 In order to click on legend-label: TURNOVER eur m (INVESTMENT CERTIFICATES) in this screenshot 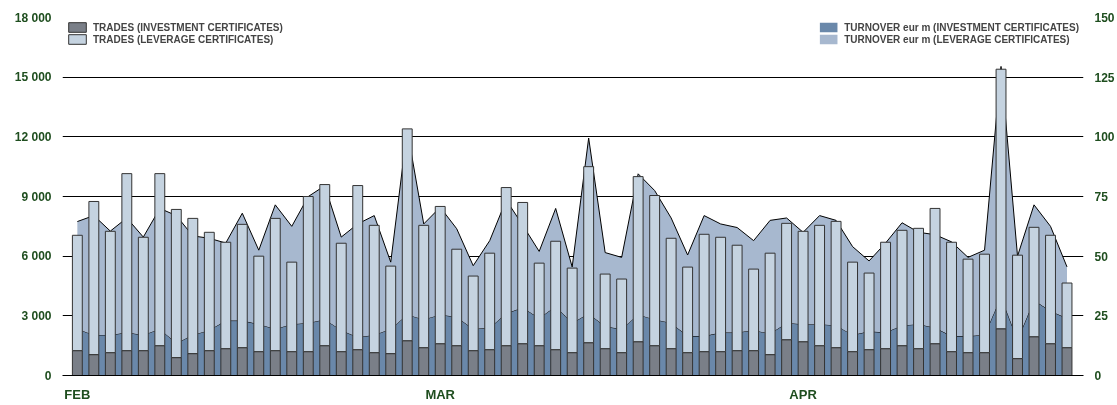, I will do `click(961, 27)`.